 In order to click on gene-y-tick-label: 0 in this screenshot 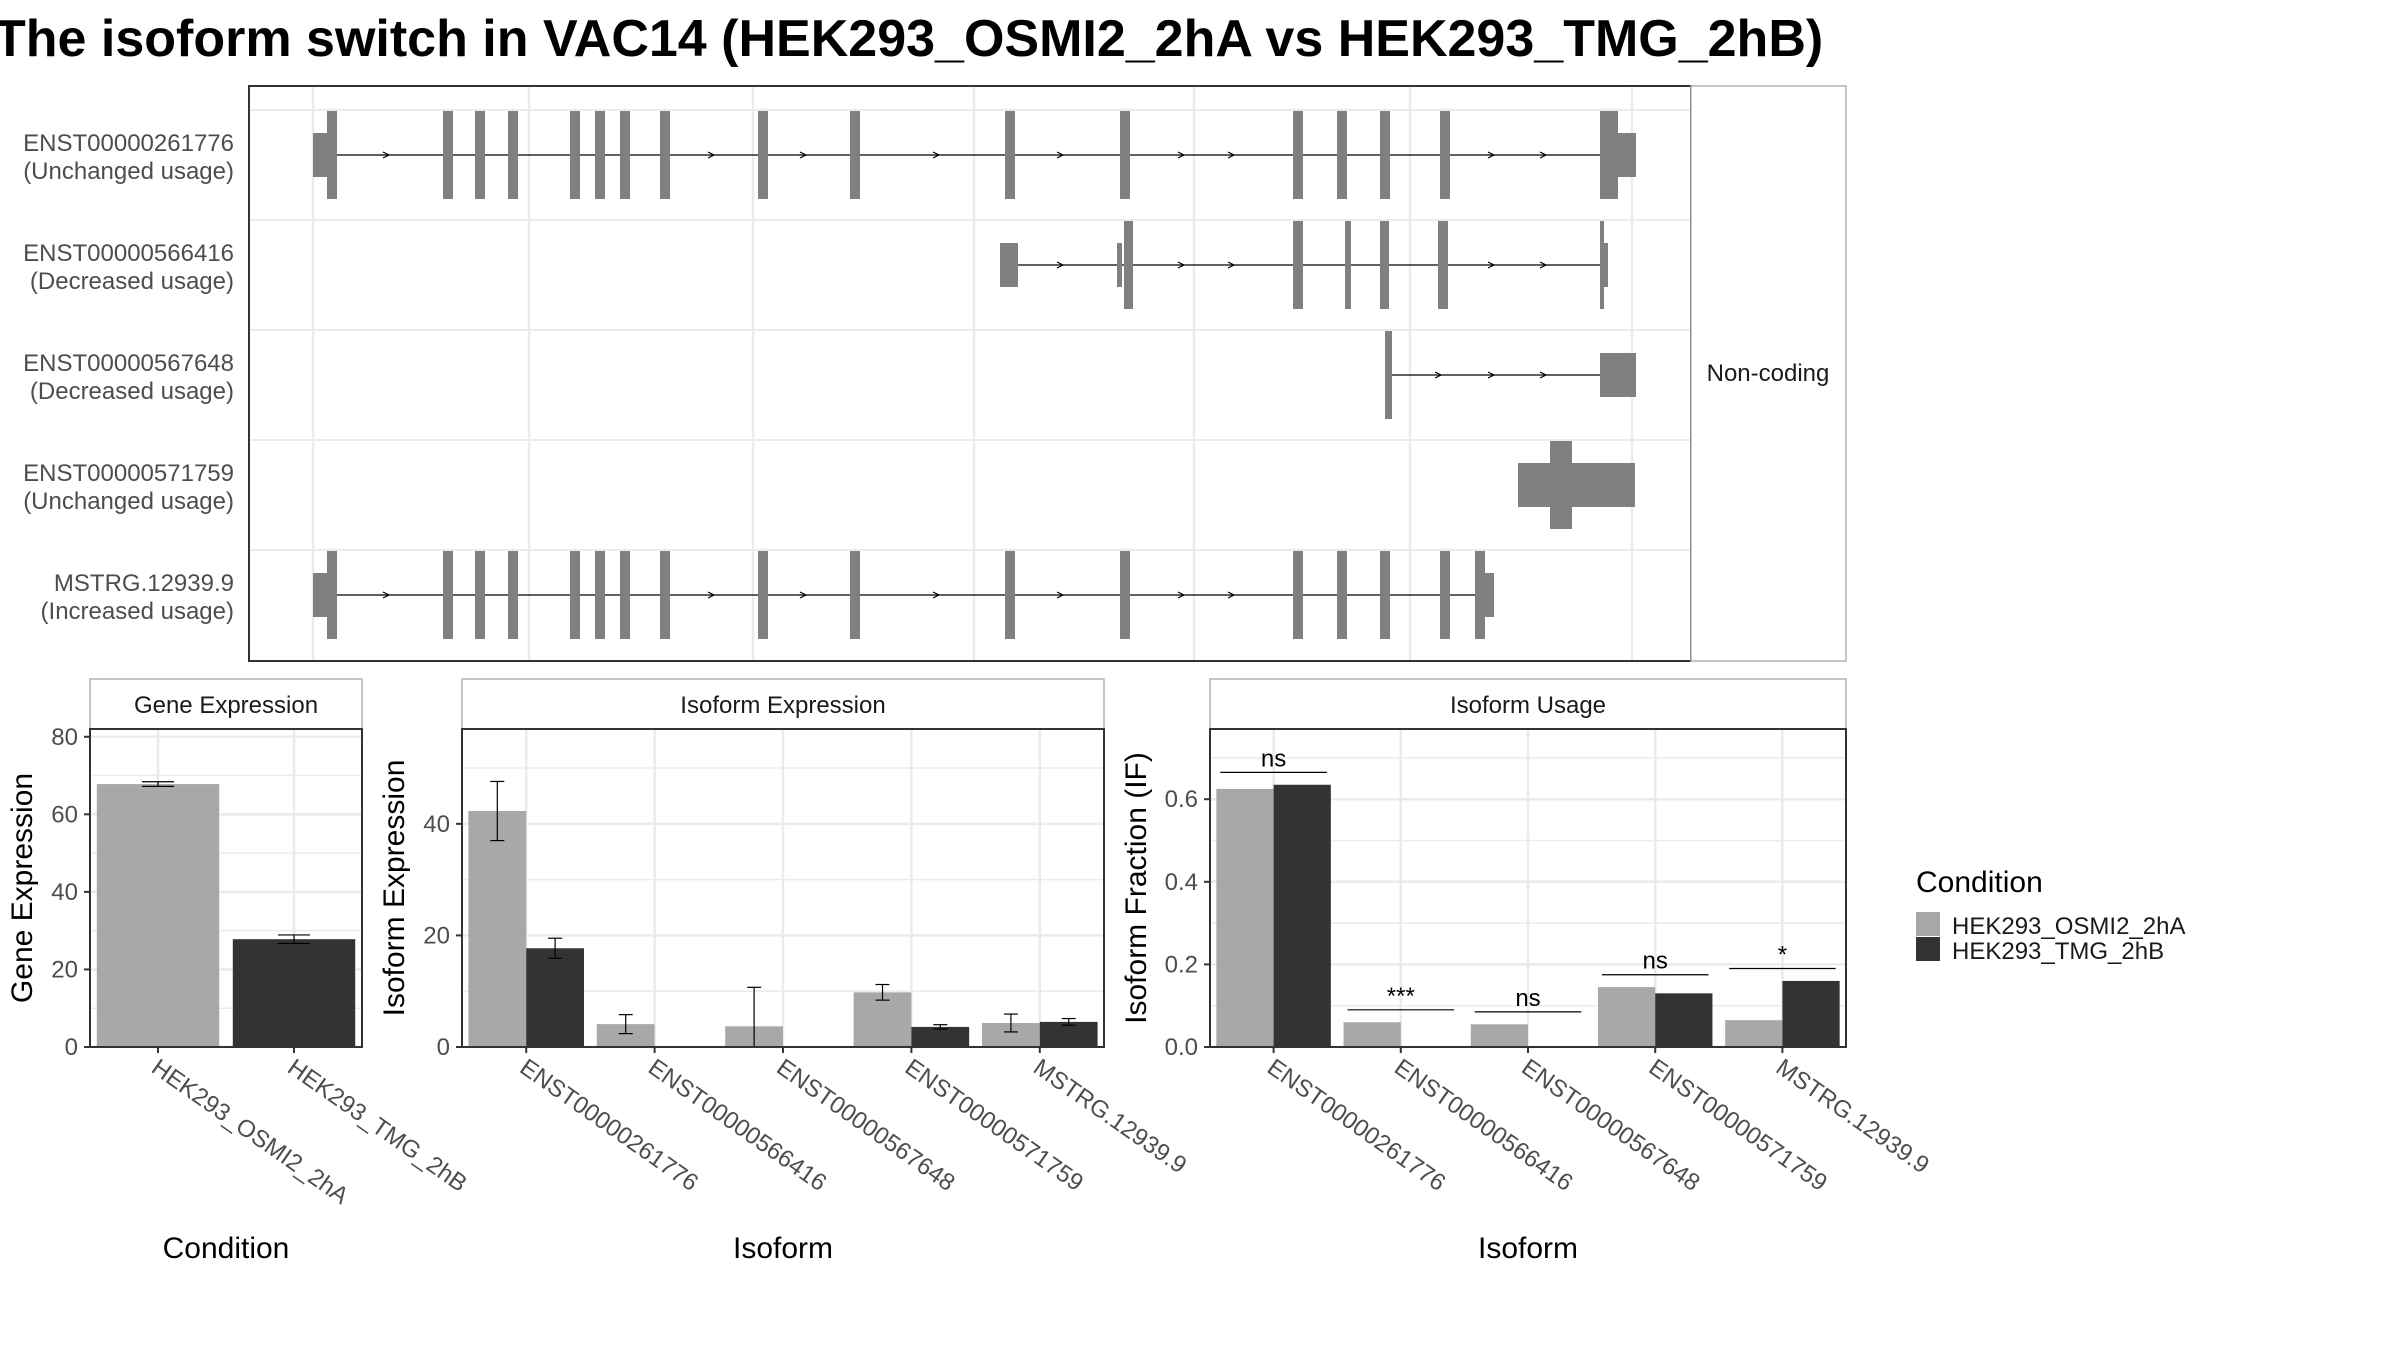, I will do `click(71, 1047)`.